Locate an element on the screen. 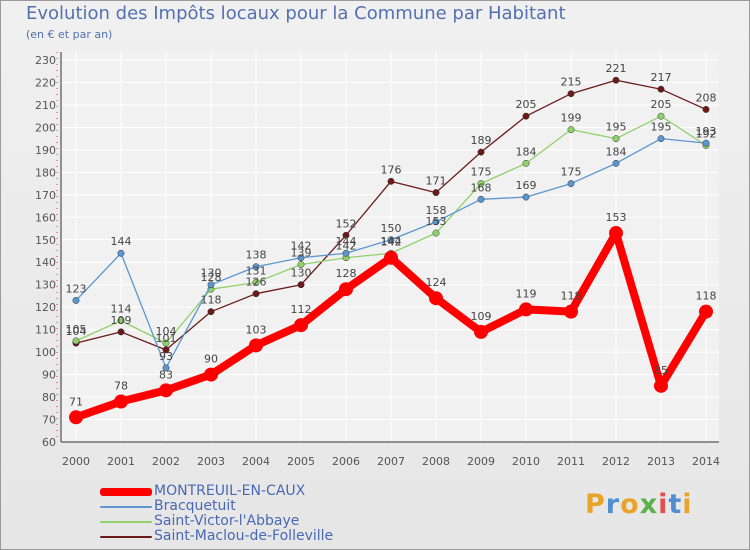 The image size is (750, 550). data-label: 199 is located at coordinates (571, 118).